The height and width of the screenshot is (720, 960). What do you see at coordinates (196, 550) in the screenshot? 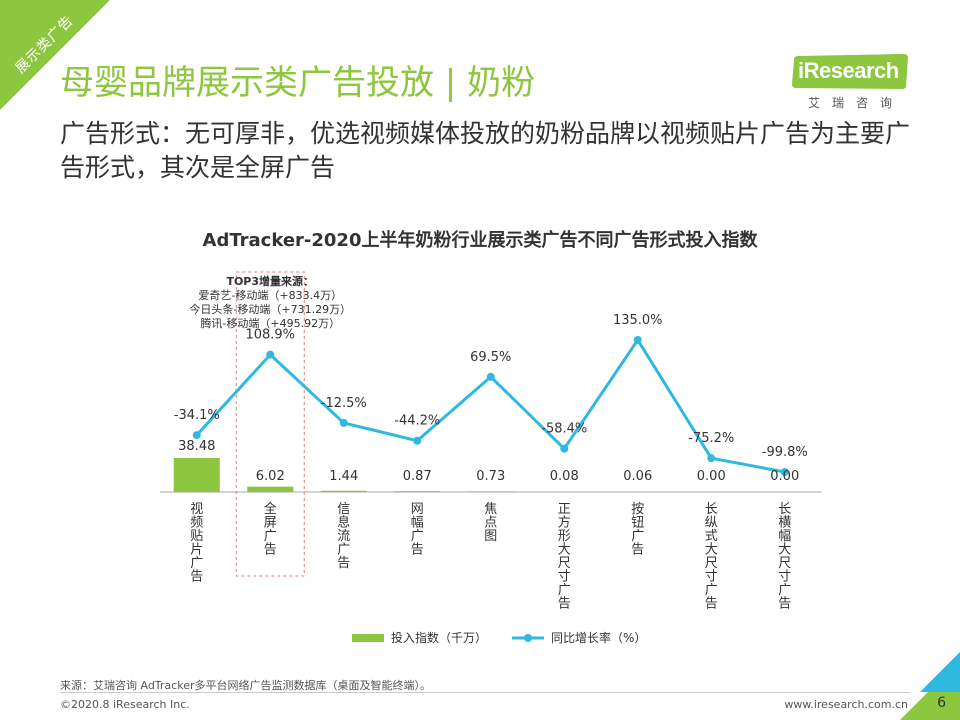
I see `category-label: 片` at bounding box center [196, 550].